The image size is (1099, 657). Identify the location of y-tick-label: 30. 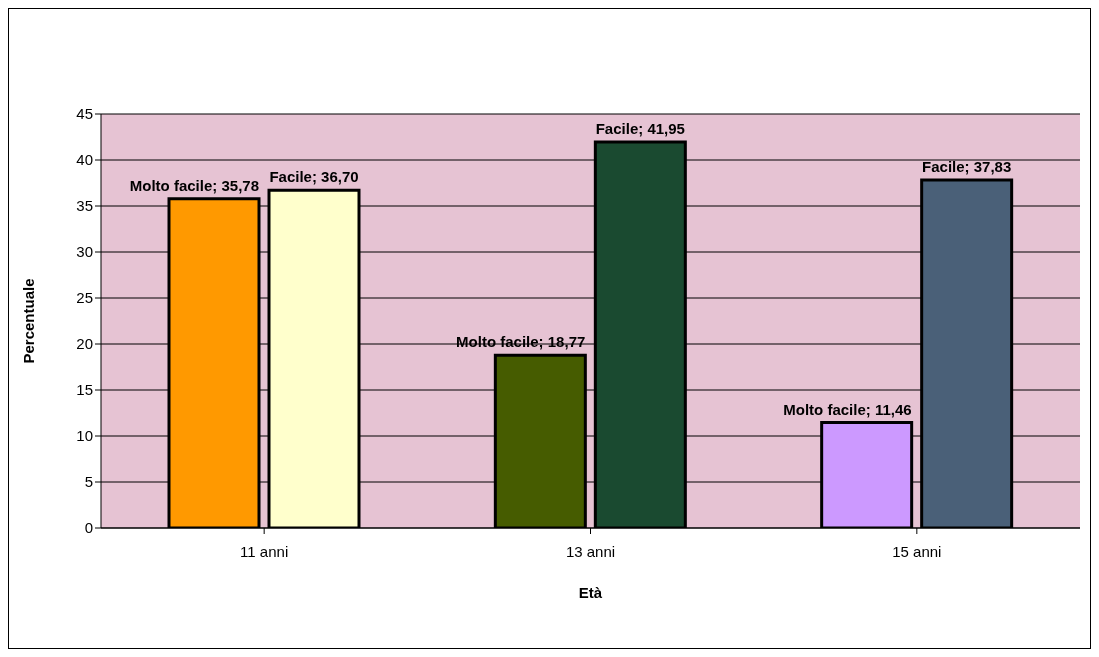
(84, 252).